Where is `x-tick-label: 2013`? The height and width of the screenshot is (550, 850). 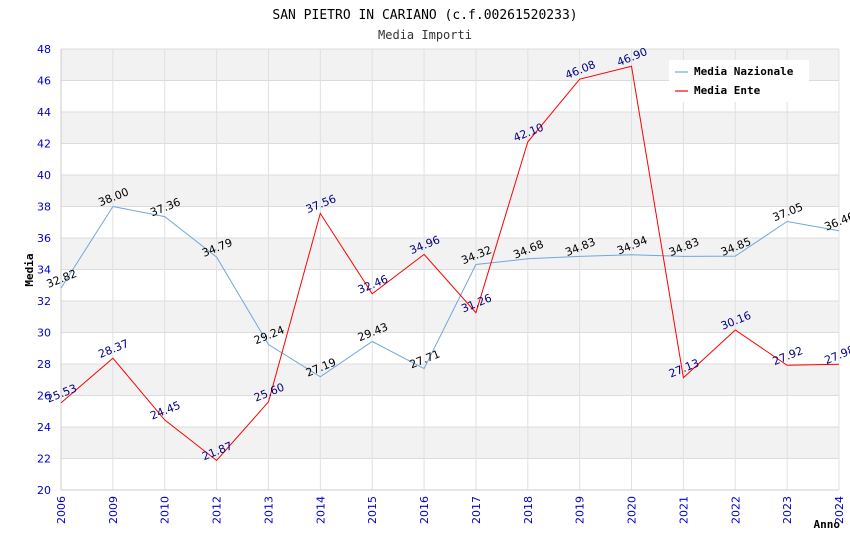
x-tick-label: 2013 is located at coordinates (268, 510).